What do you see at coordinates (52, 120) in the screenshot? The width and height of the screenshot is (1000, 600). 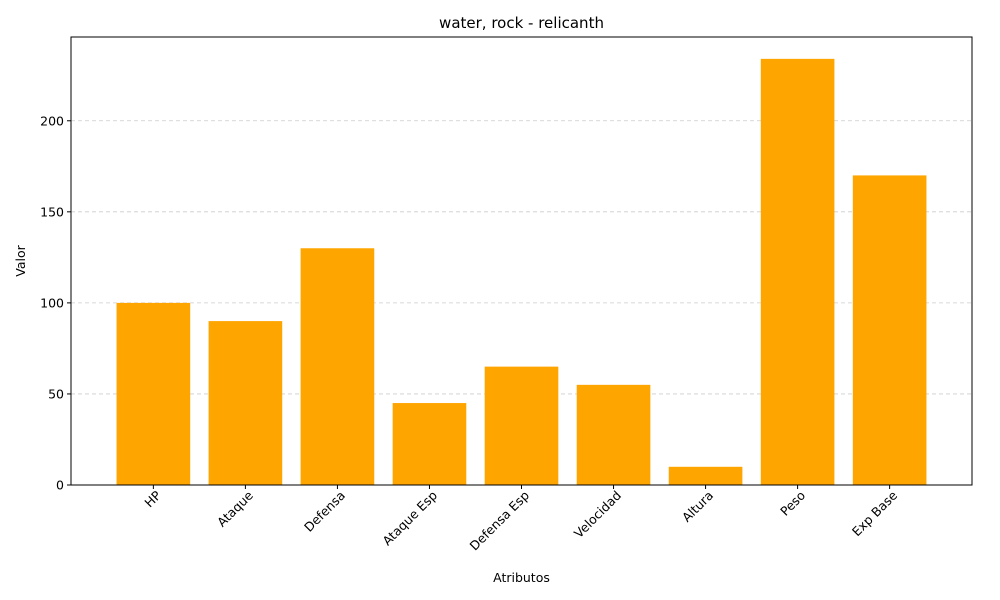 I see `y-tick-label: 200` at bounding box center [52, 120].